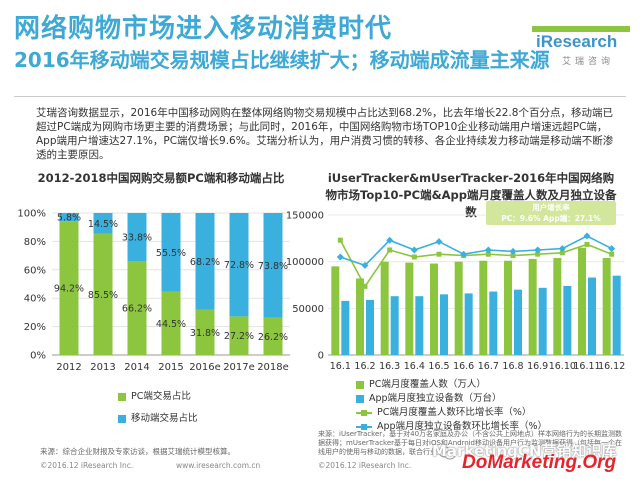 This screenshot has height=479, width=640. I want to click on mobile-data-label: 72.8%, so click(239, 265).